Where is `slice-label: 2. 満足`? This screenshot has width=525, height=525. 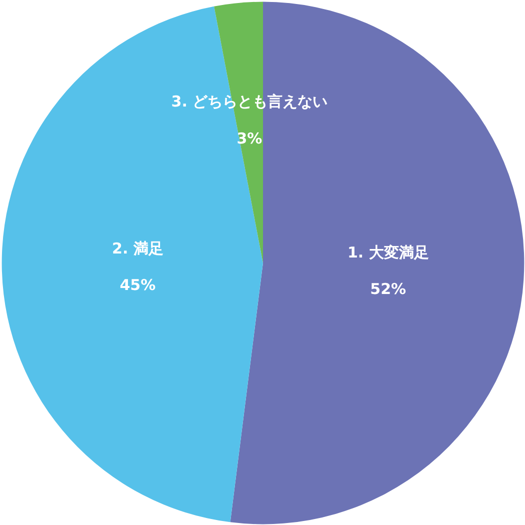
slice-label: 2. 満足 is located at coordinates (138, 249).